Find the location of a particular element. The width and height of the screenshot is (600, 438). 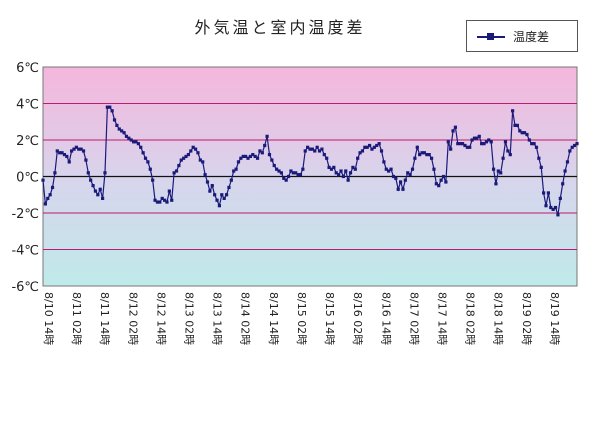

x-tick-label: 8/13 14時 is located at coordinates (217, 318).